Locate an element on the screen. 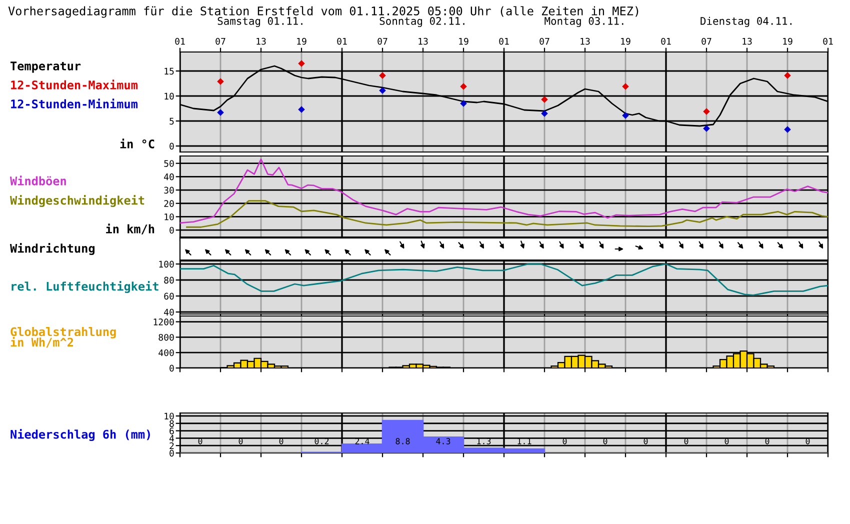  y-tick-label: 50 is located at coordinates (169, 163).